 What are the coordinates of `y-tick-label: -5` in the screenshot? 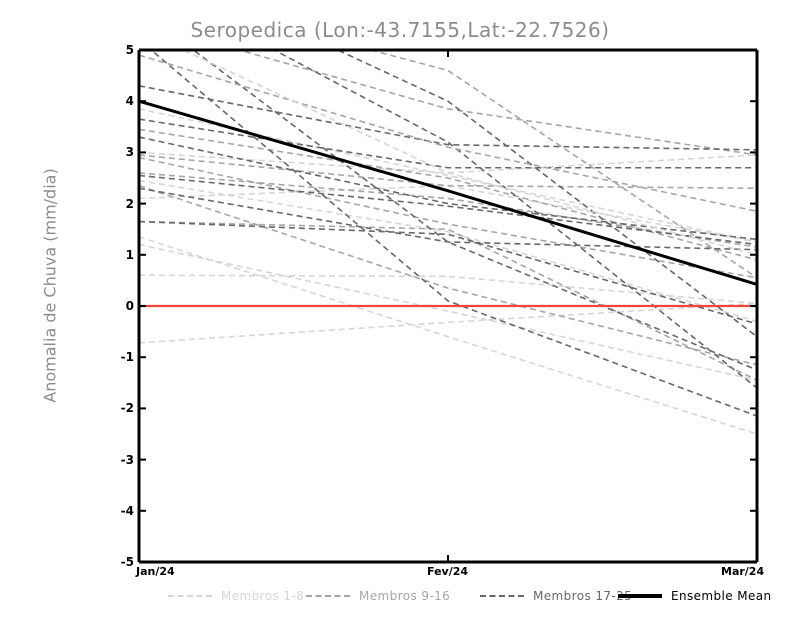 It's located at (127, 562).